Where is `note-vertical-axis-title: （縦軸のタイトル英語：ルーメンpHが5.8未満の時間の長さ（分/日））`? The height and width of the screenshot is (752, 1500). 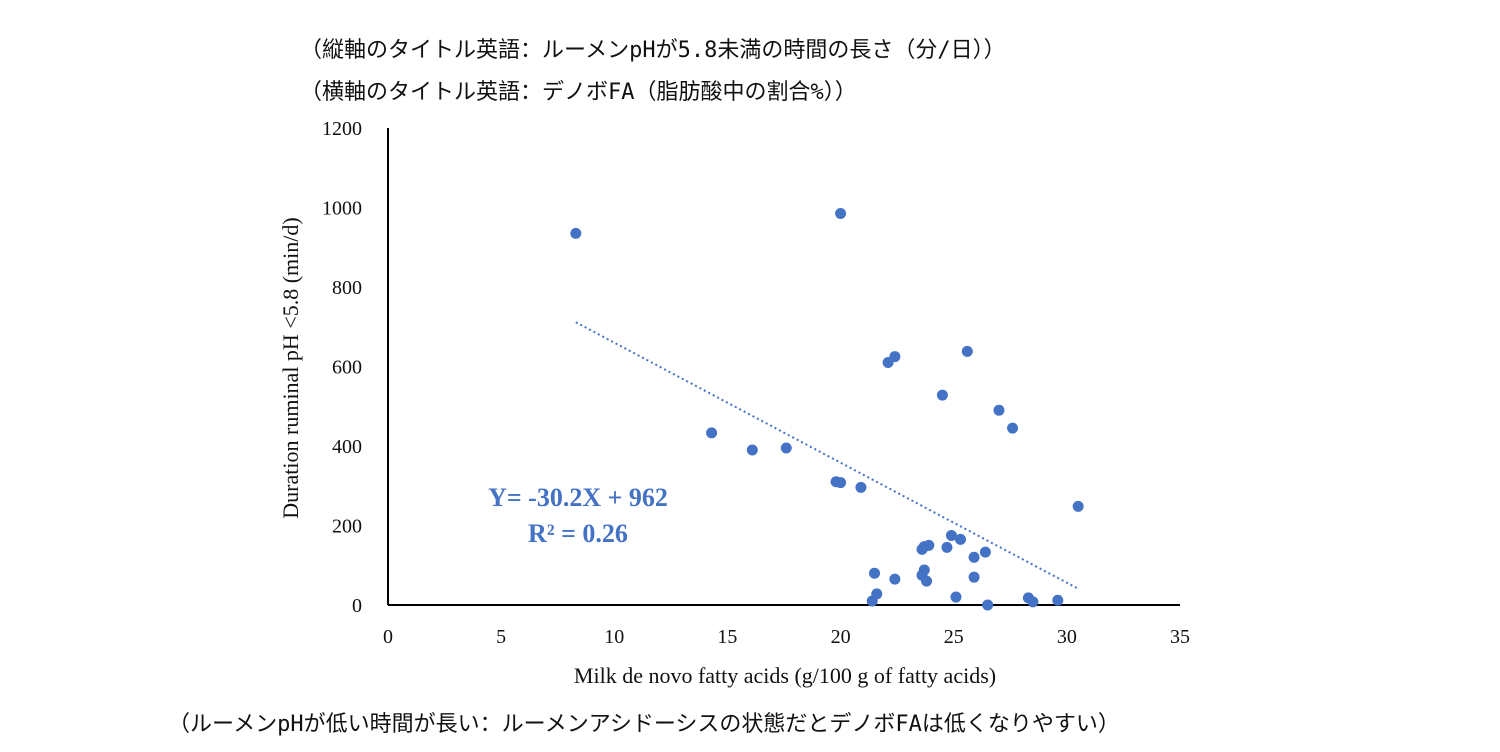 note-vertical-axis-title: （縦軸のタイトル英語：ルーメンpHが5.8未満の時間の長さ（分/日）） is located at coordinates (653, 50).